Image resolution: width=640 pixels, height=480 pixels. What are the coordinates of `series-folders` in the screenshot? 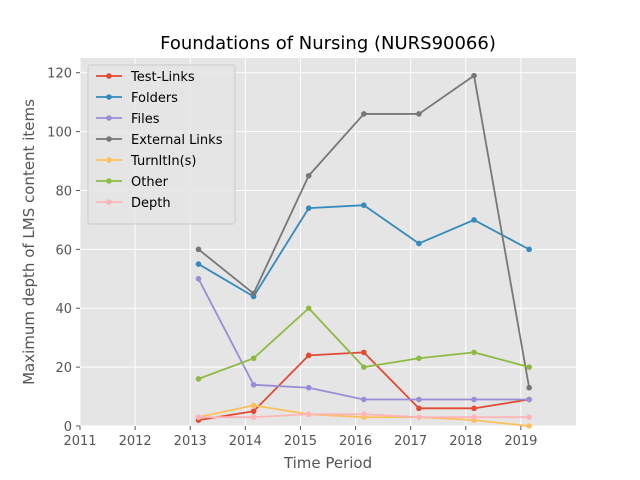 It's located at (363, 251).